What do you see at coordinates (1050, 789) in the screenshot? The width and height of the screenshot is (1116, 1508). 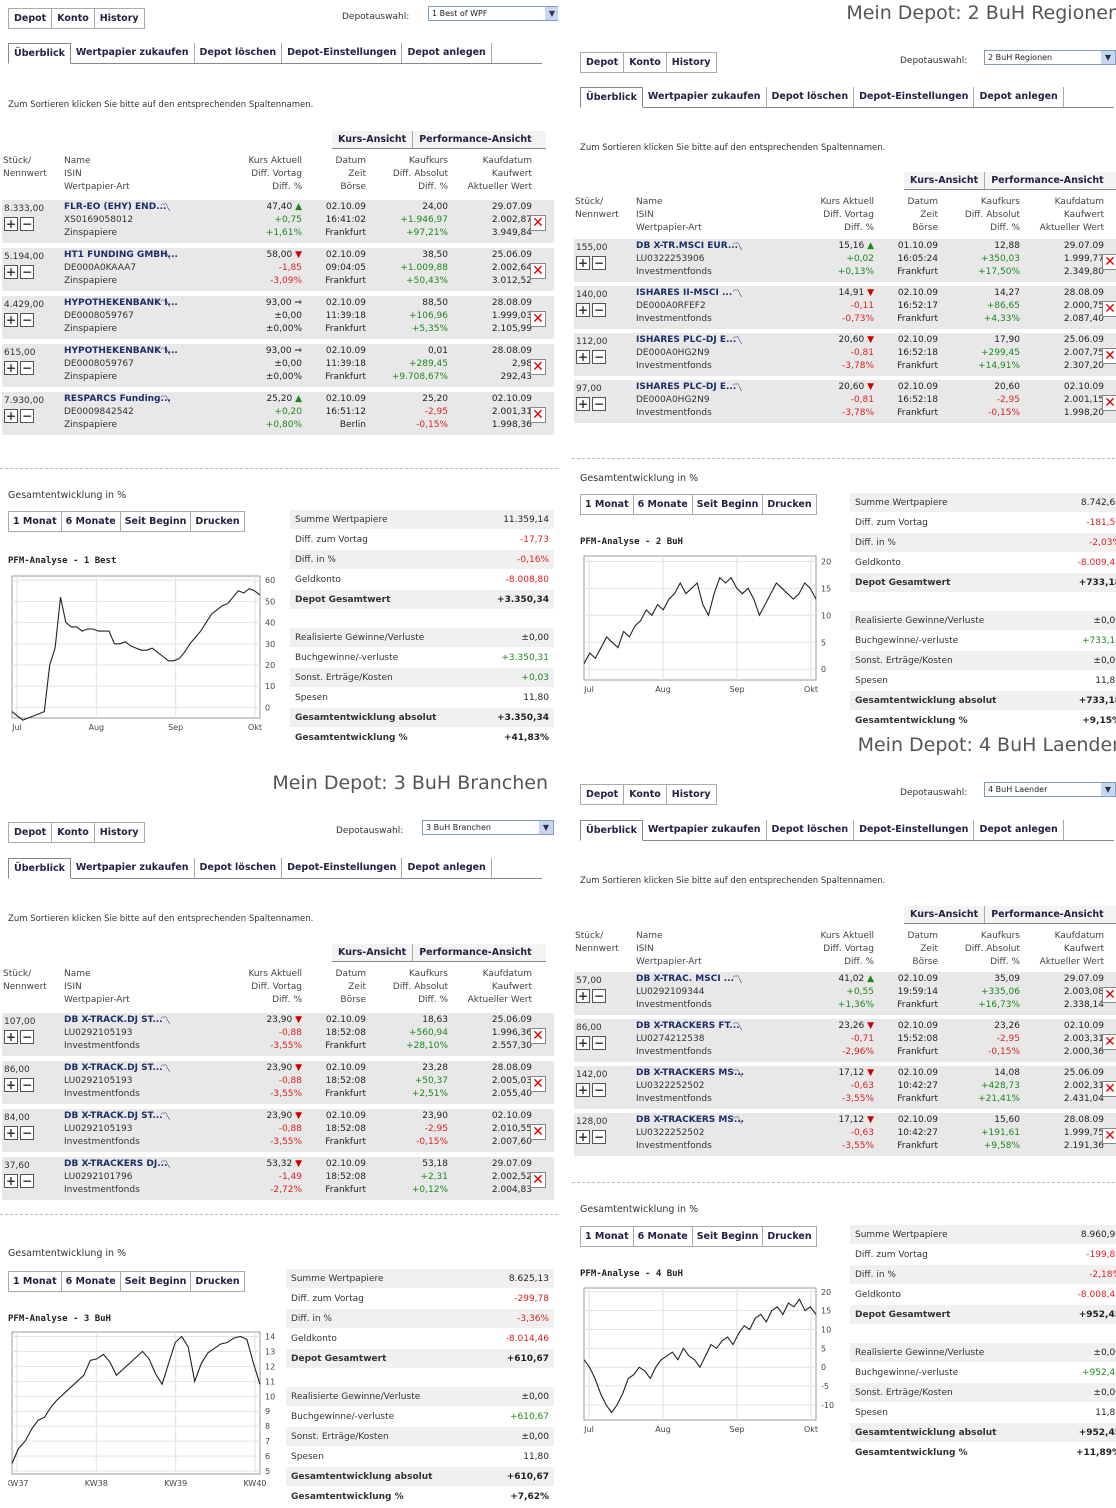 I see `depot-select: 4 BuH Laender ▼` at bounding box center [1050, 789].